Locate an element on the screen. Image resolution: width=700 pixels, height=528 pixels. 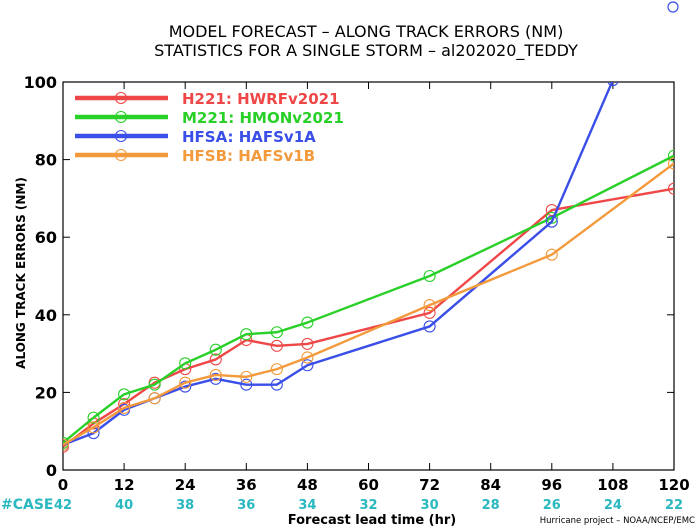
case-count: 34 is located at coordinates (307, 505).